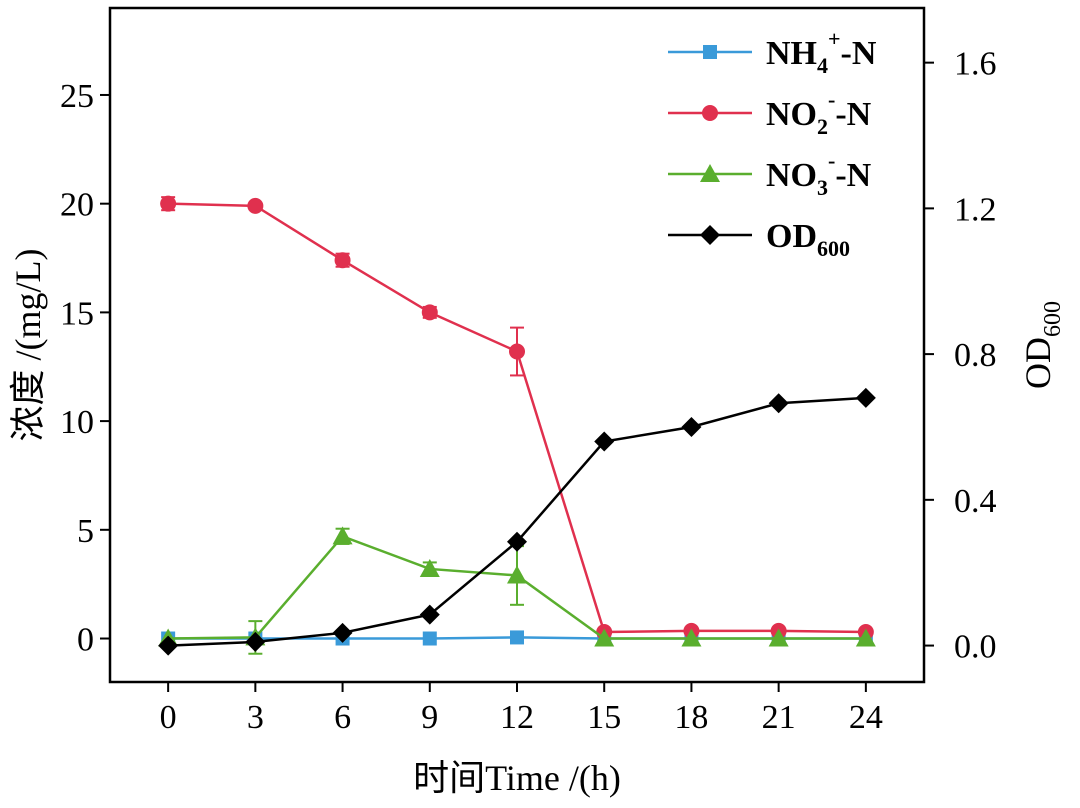  I want to click on legend-entry: NO3--N, so click(770, 174).